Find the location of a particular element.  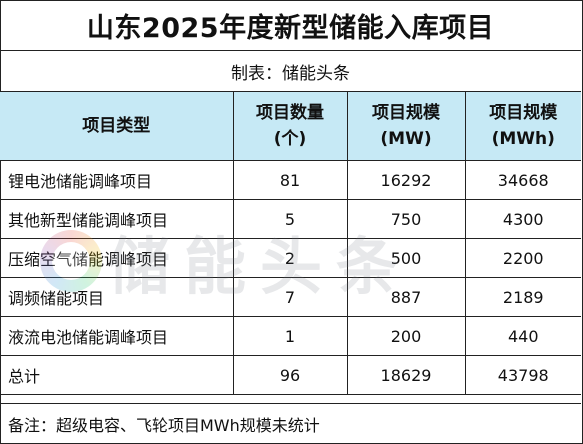

cell-type: 压缩空气储能调峰项目 is located at coordinates (117, 258).